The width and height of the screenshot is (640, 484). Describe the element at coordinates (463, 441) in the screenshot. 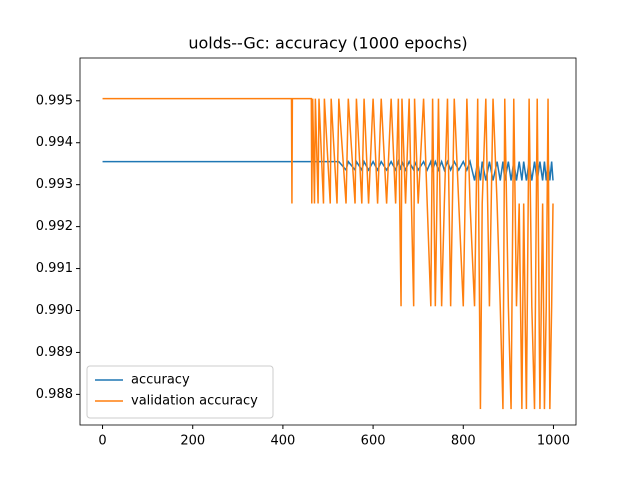

I see `x-tick-label: 800` at that location.